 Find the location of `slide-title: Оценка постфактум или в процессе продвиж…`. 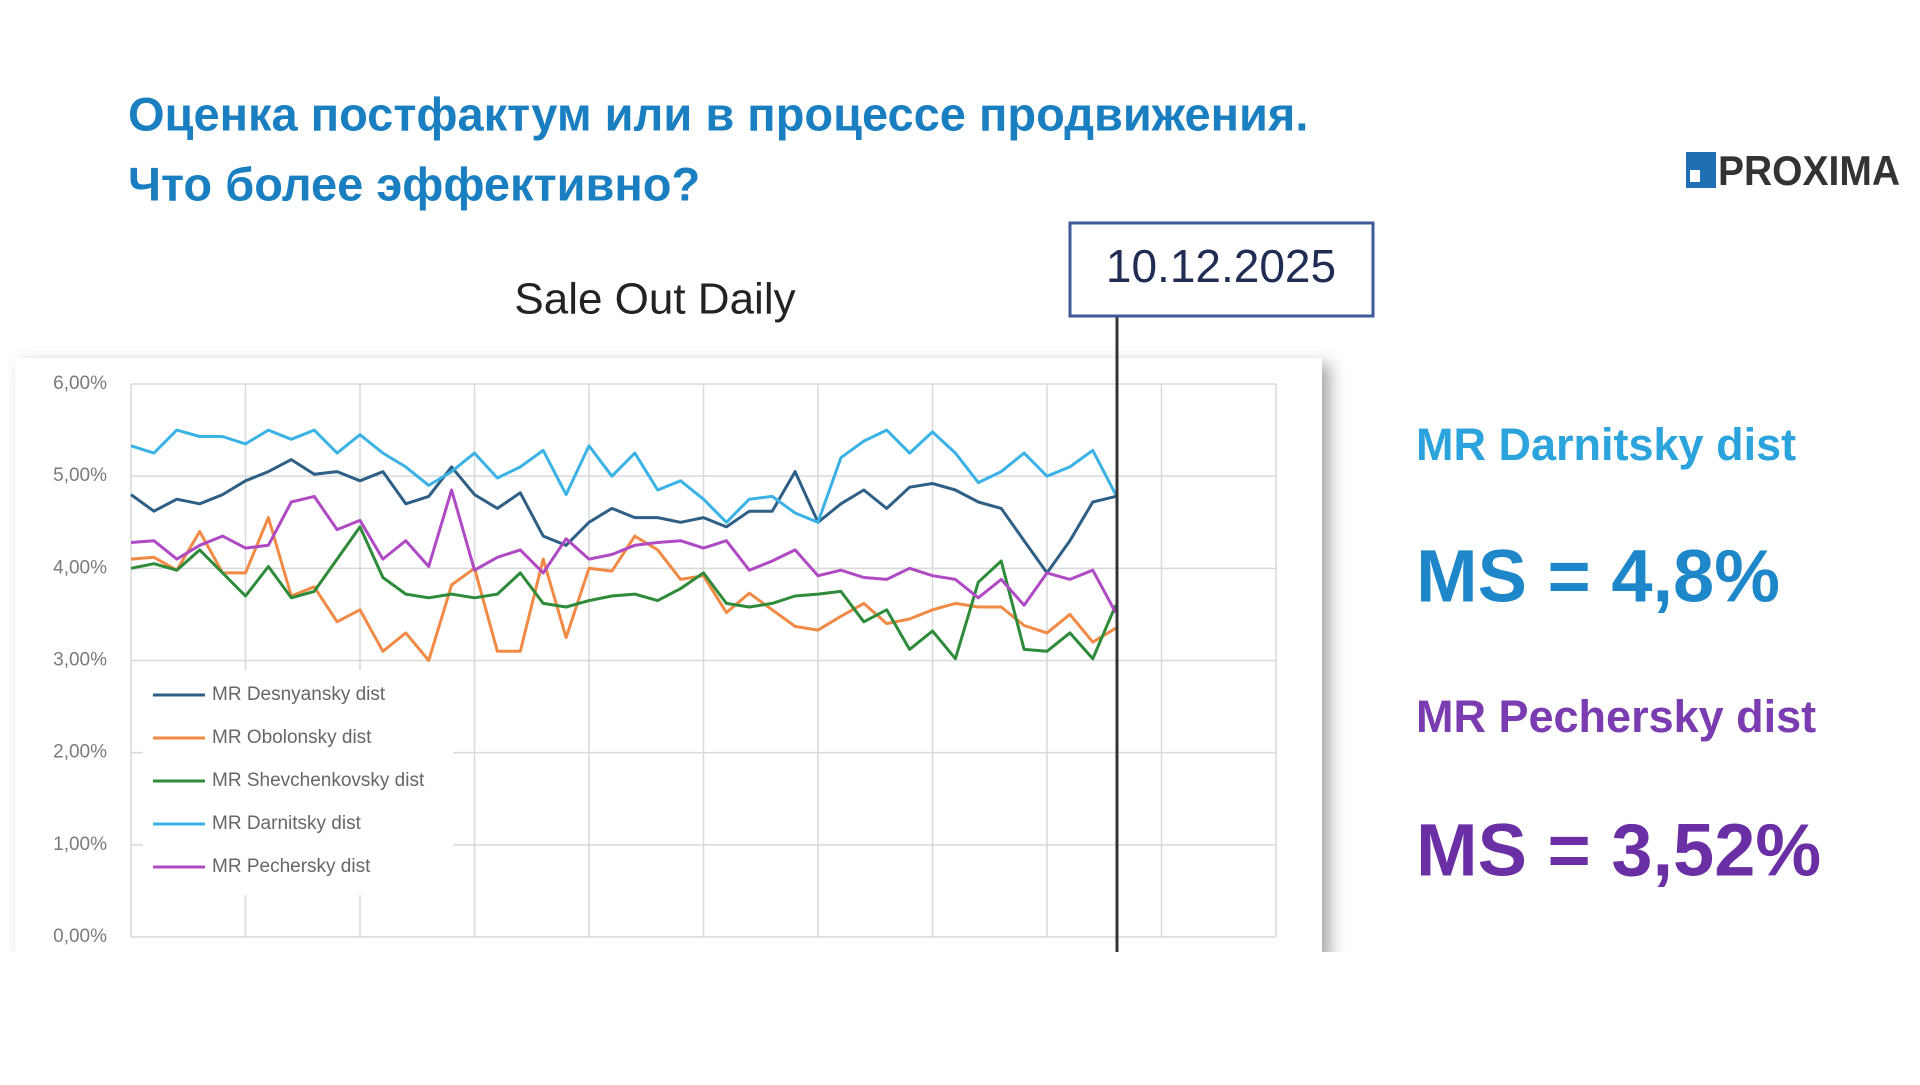

slide-title: Оценка постфактум или в процессе продвиж… is located at coordinates (718, 113).